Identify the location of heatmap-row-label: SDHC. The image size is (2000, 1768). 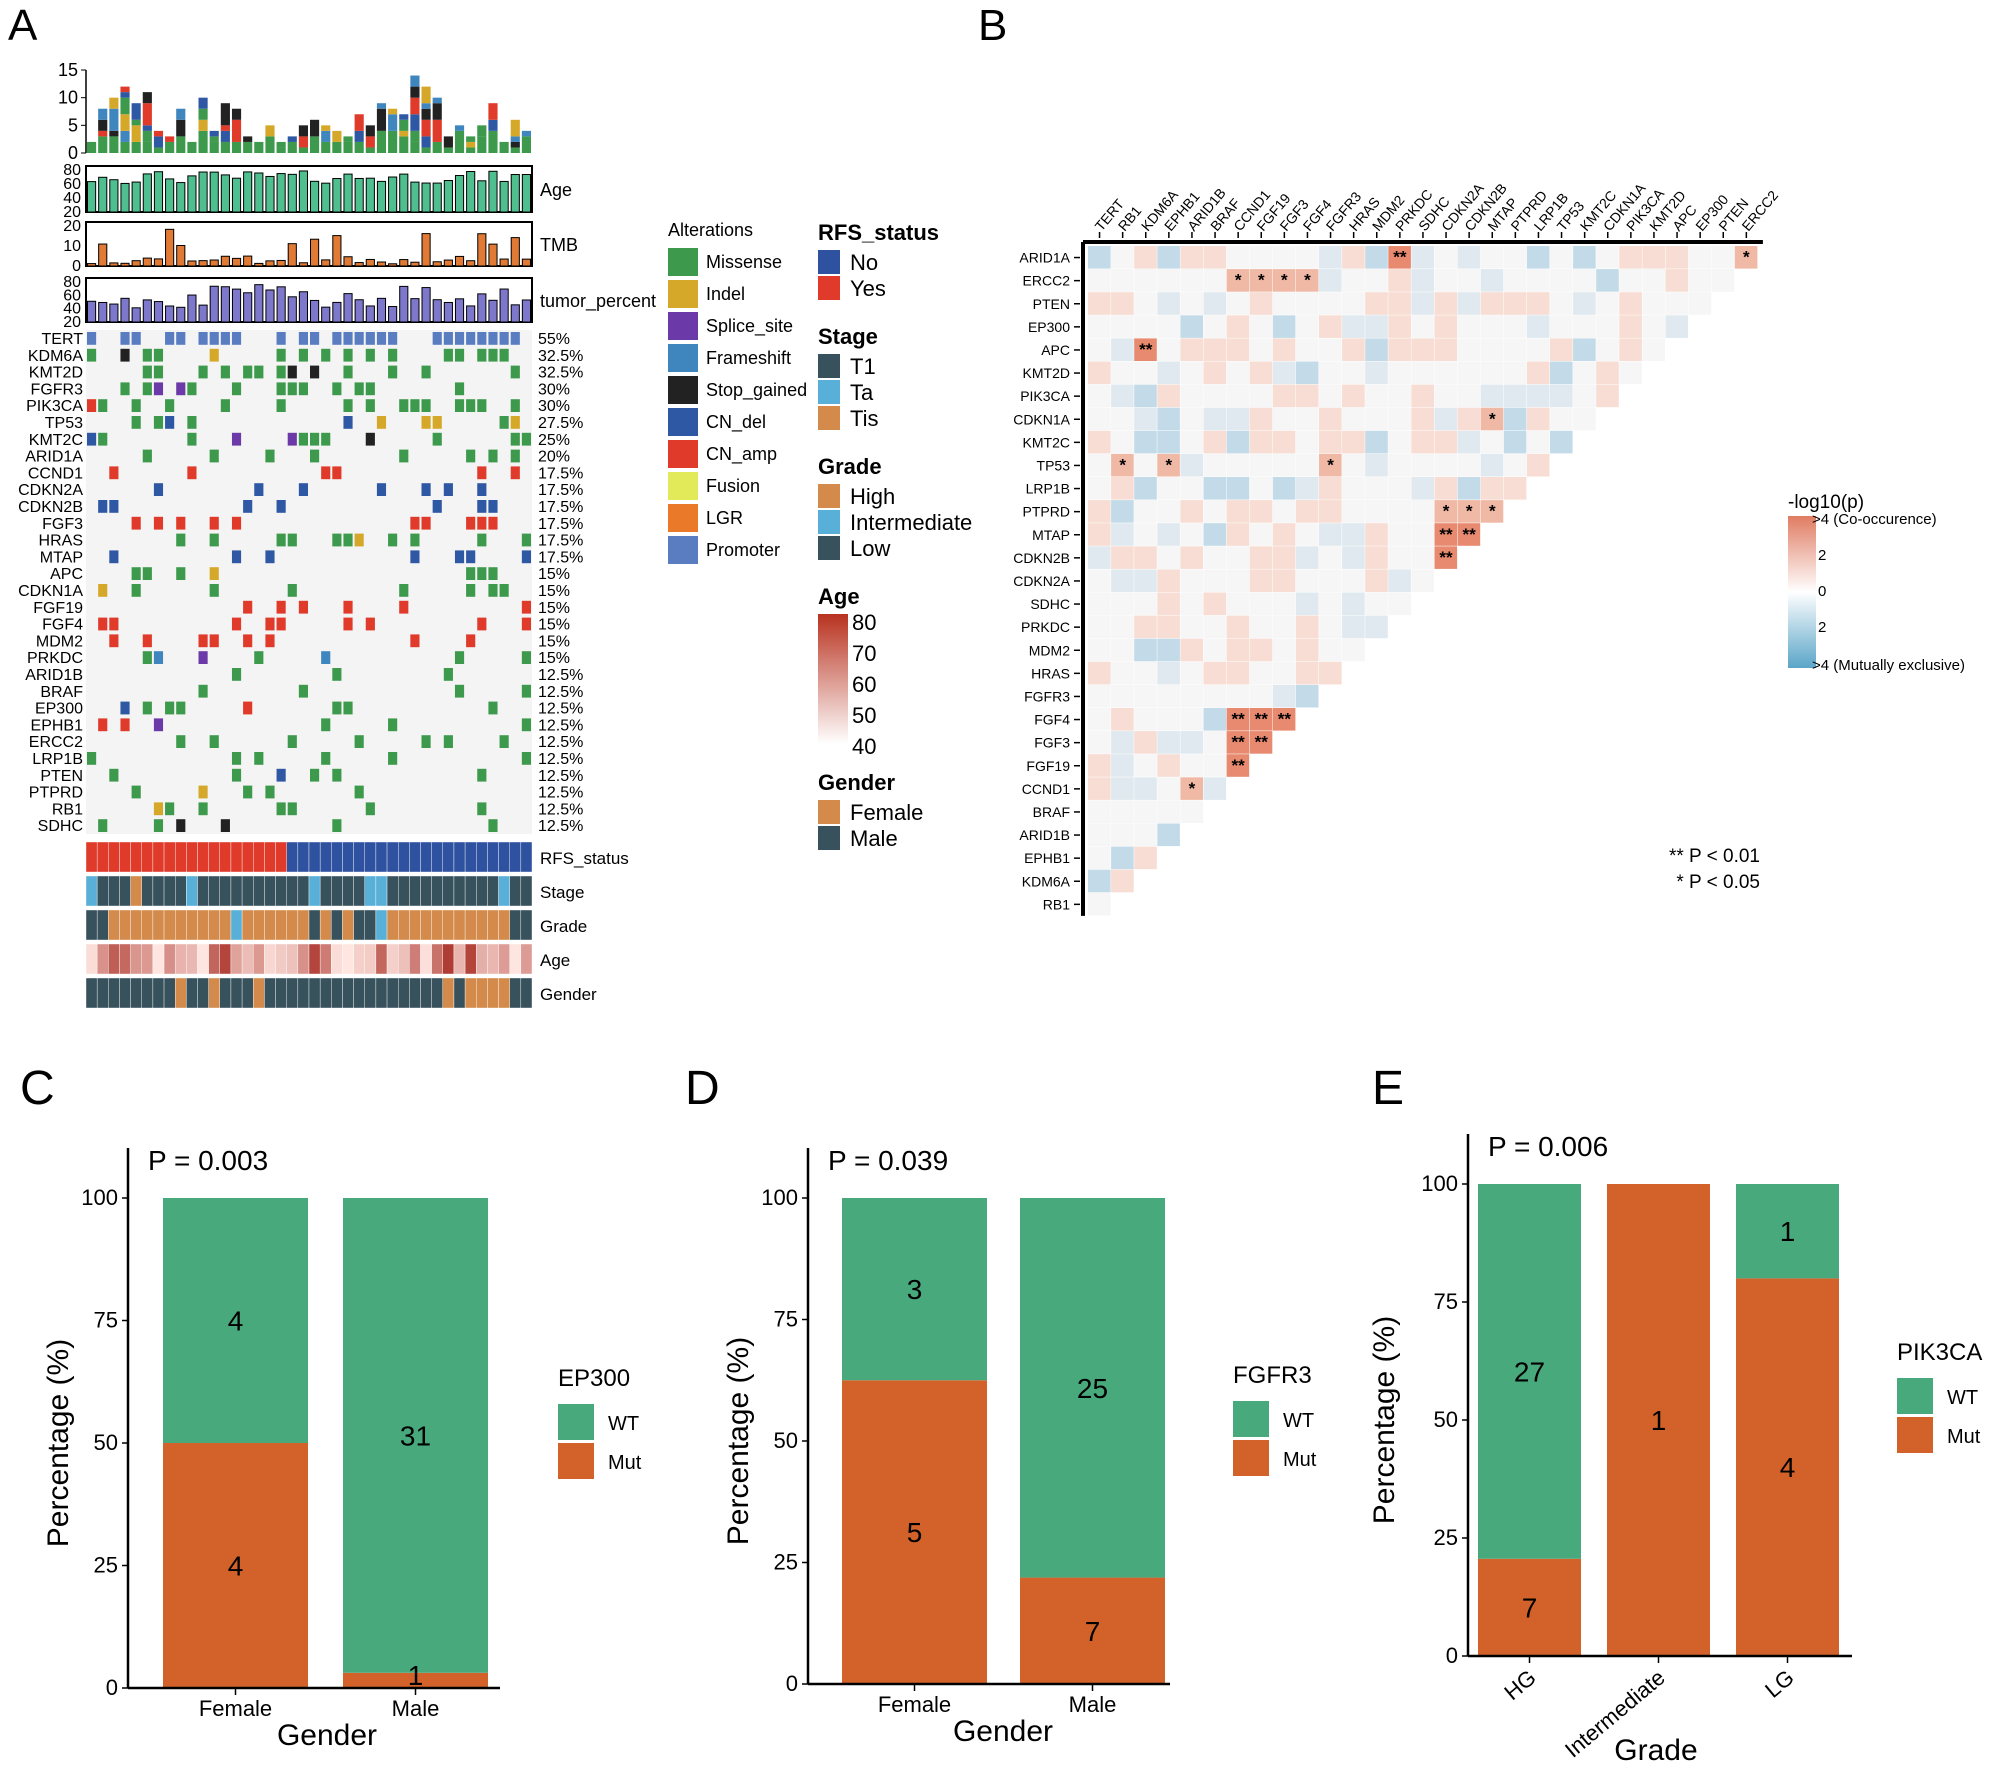
(1050, 604).